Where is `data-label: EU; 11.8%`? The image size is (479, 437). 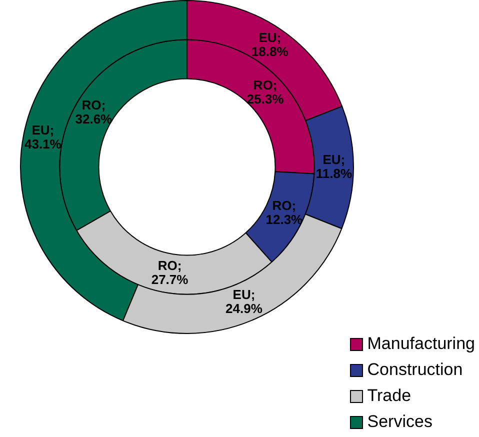
data-label: EU; 11.8% is located at coordinates (334, 167).